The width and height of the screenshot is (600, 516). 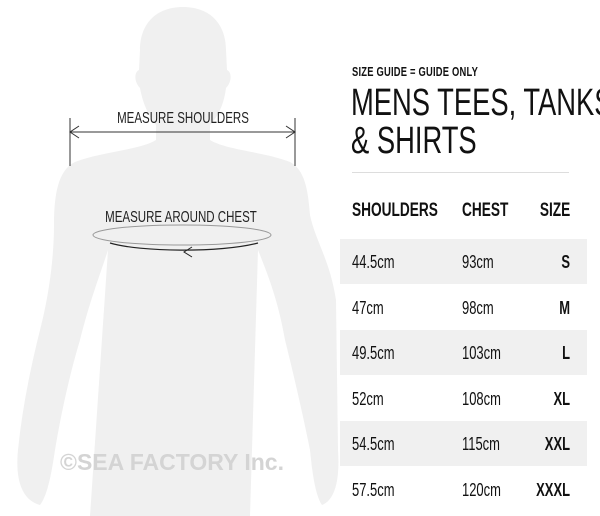 I want to click on chest-label: MEASURE AROUND CHEST, so click(x=181, y=216).